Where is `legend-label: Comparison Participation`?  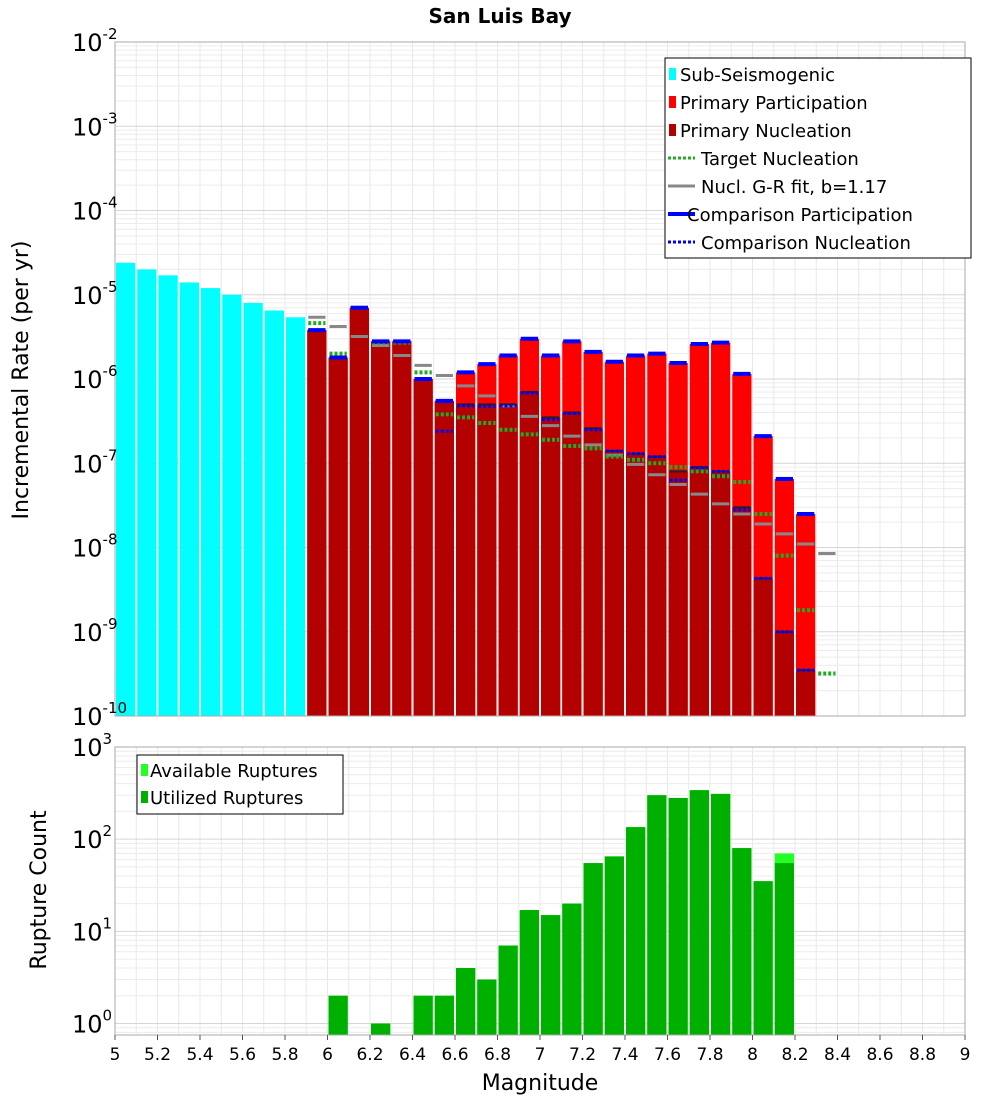
legend-label: Comparison Participation is located at coordinates (800, 215).